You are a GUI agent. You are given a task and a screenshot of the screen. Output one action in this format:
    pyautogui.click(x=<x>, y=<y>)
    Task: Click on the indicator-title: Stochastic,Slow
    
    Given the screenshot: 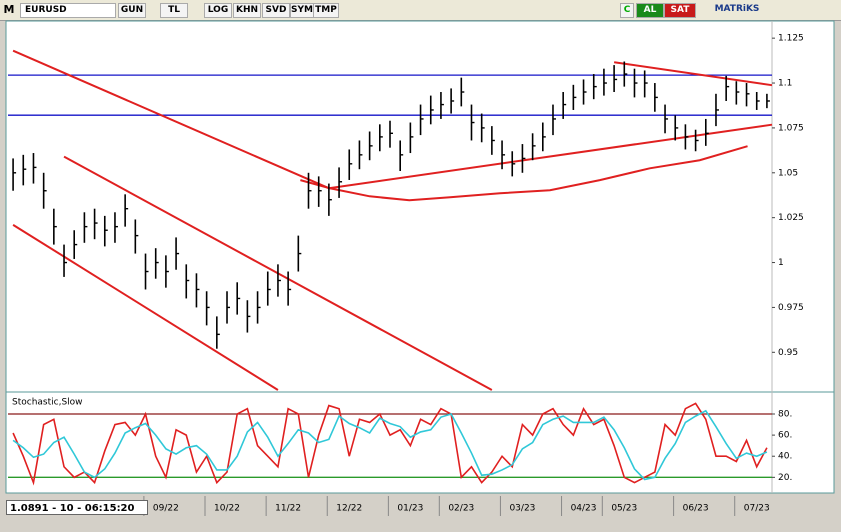 What is the action you would take?
    pyautogui.click(x=47, y=403)
    